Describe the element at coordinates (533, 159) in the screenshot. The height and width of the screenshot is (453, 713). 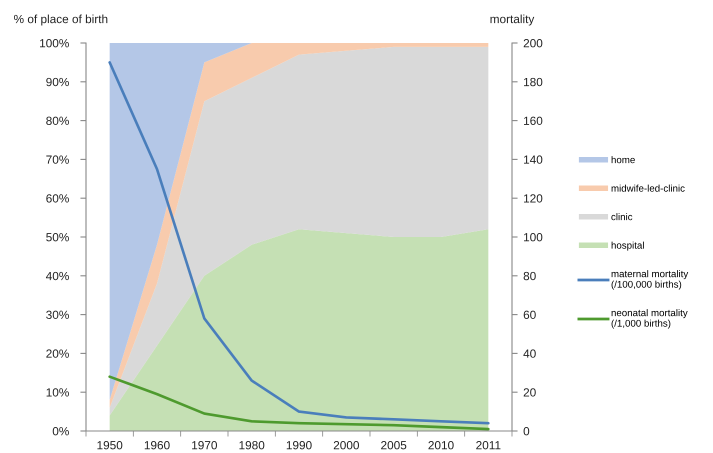
I see `y2-tick-label: 140` at that location.